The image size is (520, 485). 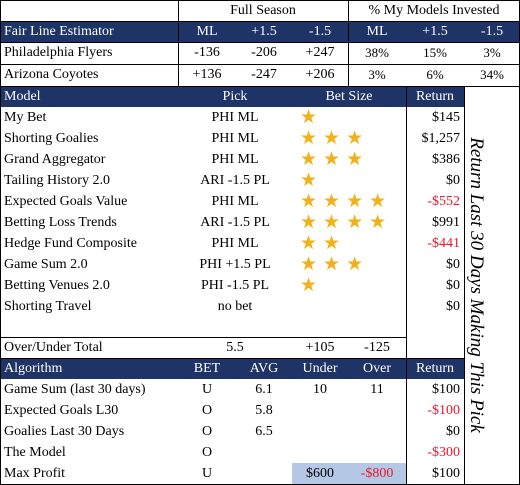 I want to click on border-left, so click(x=0, y=242).